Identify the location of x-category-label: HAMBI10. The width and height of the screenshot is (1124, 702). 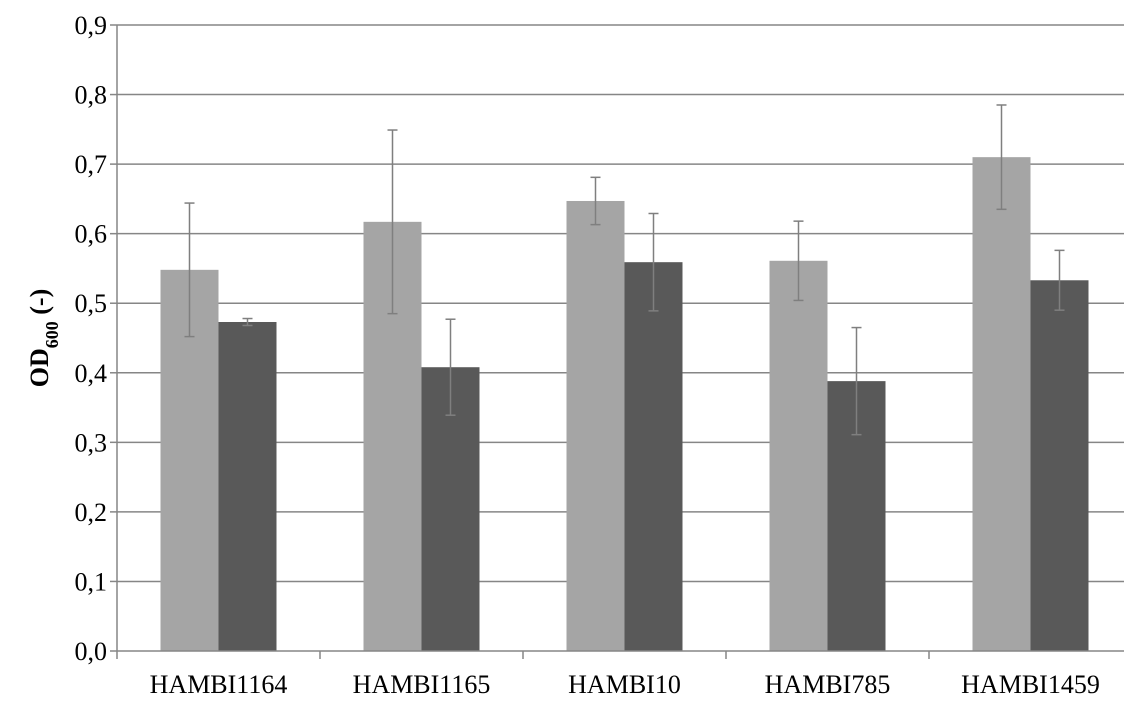
(624, 684).